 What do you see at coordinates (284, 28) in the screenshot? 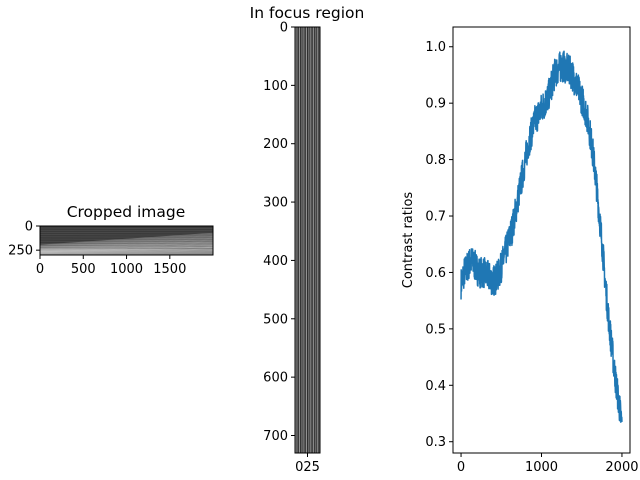
I see `in-focus-region-y-tick-label: 0` at bounding box center [284, 28].